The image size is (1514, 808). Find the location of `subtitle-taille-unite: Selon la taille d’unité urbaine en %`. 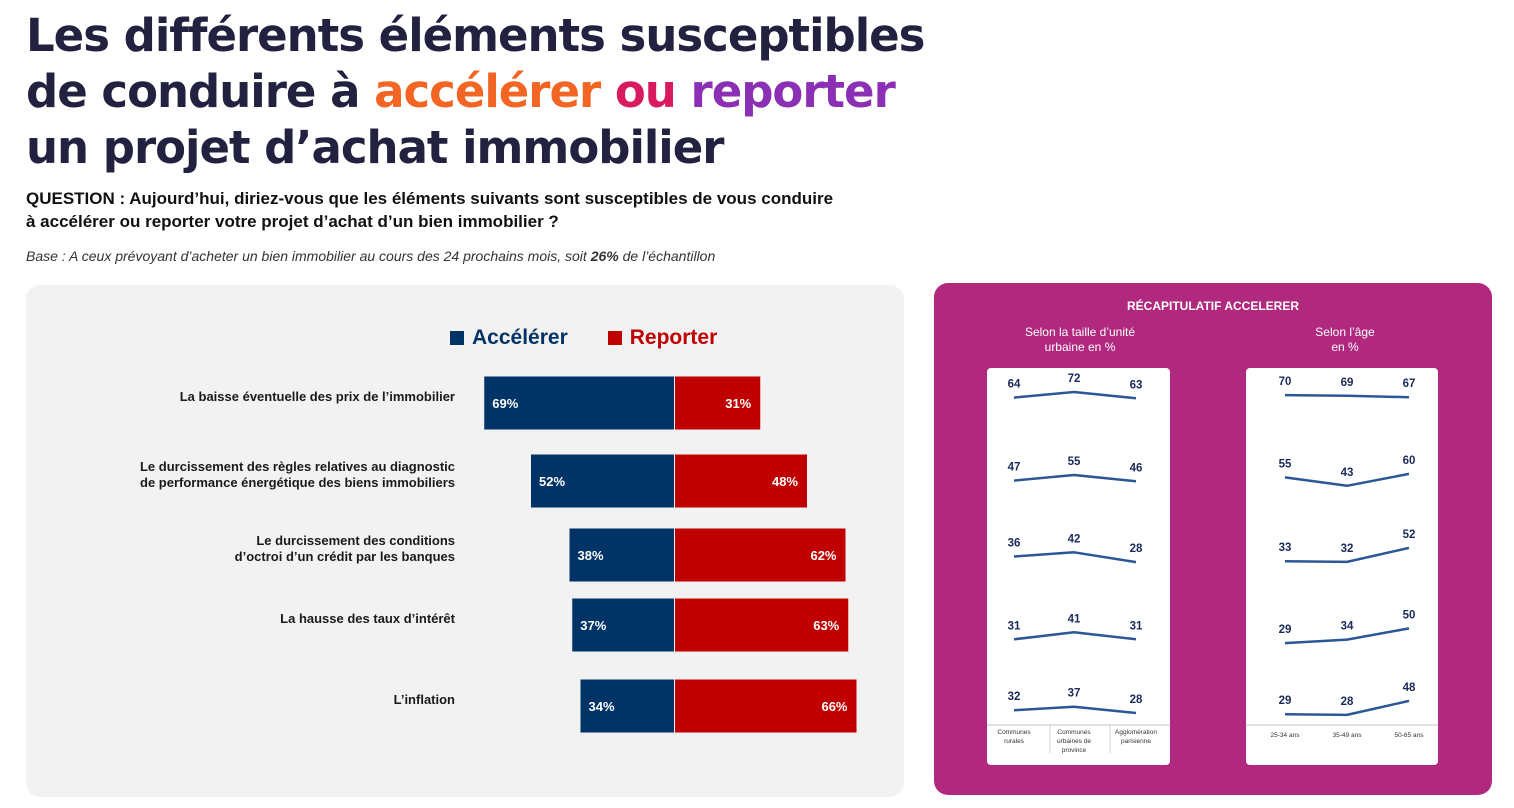

subtitle-taille-unite: Selon la taille d’unité urbaine en % is located at coordinates (1080, 340).